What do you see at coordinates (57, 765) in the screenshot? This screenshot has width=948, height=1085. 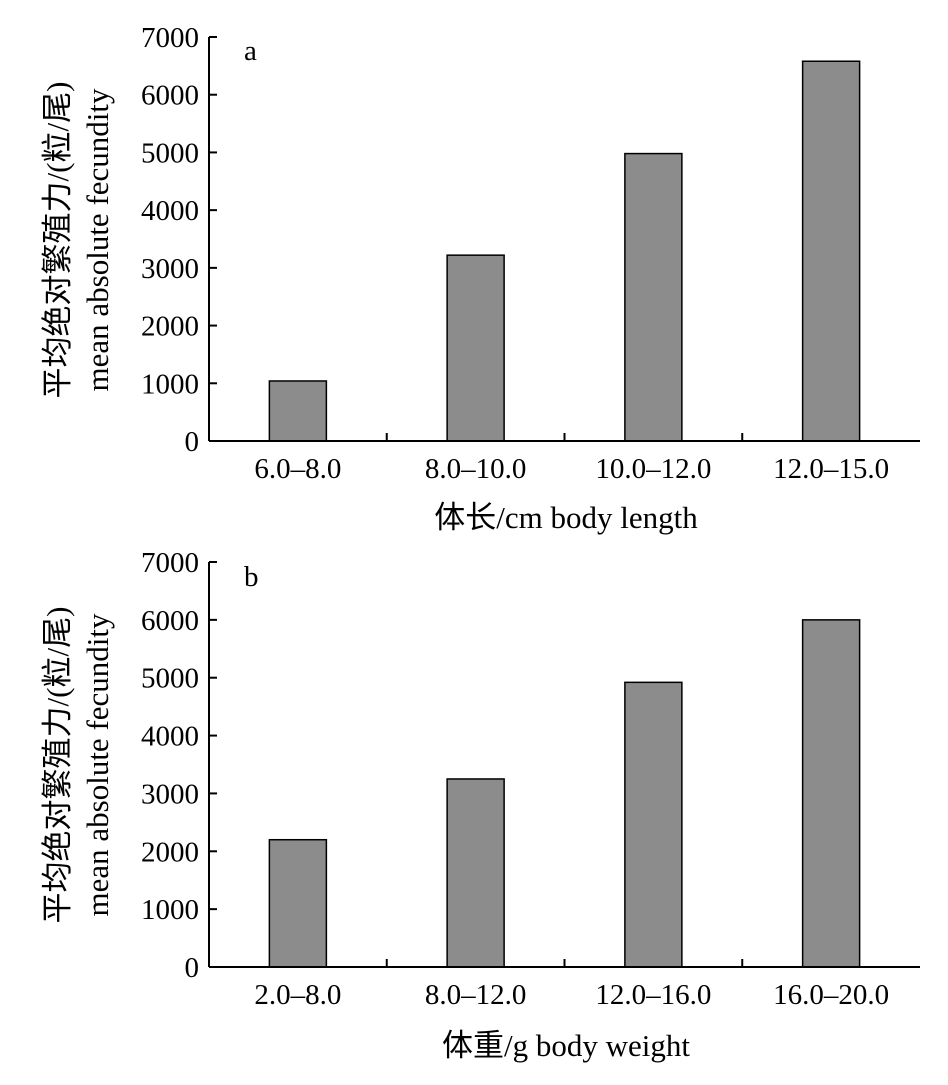 I see `y-axis-title-cn-b: 平均绝对繁殖力/(粒/尾)` at bounding box center [57, 765].